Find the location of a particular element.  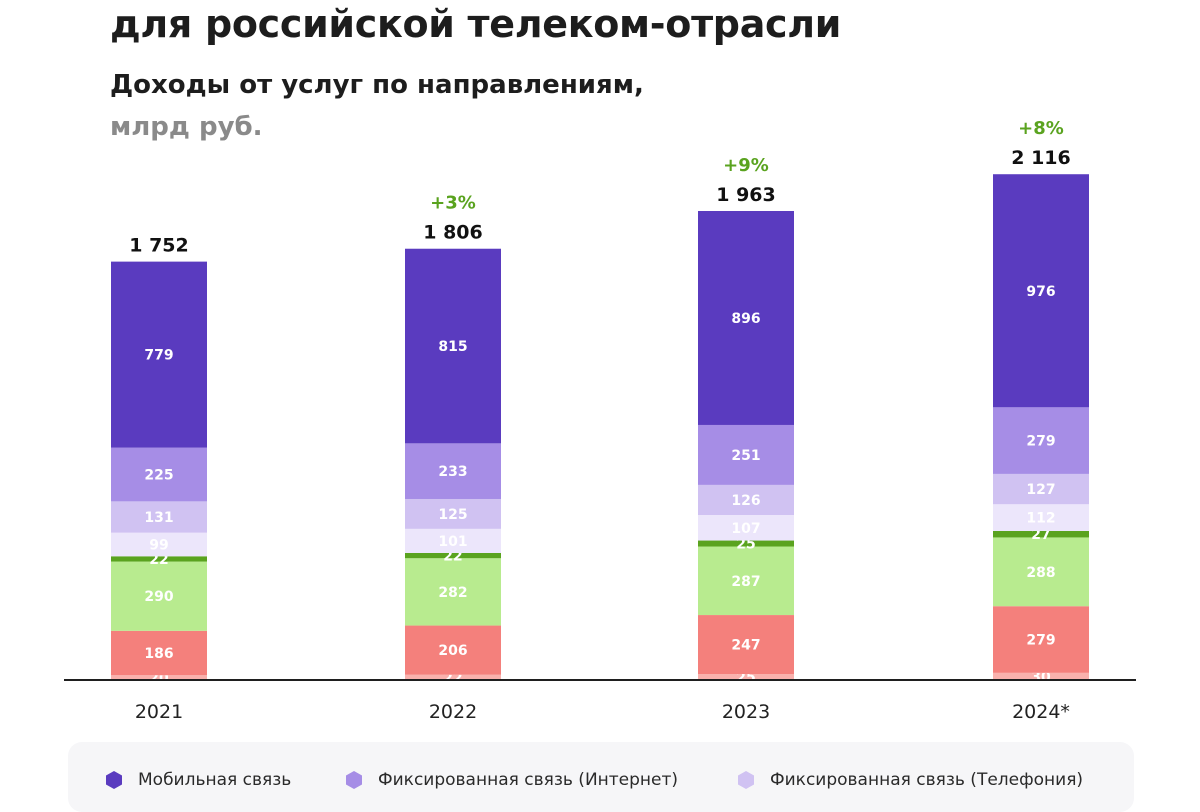

segment-value-label: 288 is located at coordinates (1040, 573).